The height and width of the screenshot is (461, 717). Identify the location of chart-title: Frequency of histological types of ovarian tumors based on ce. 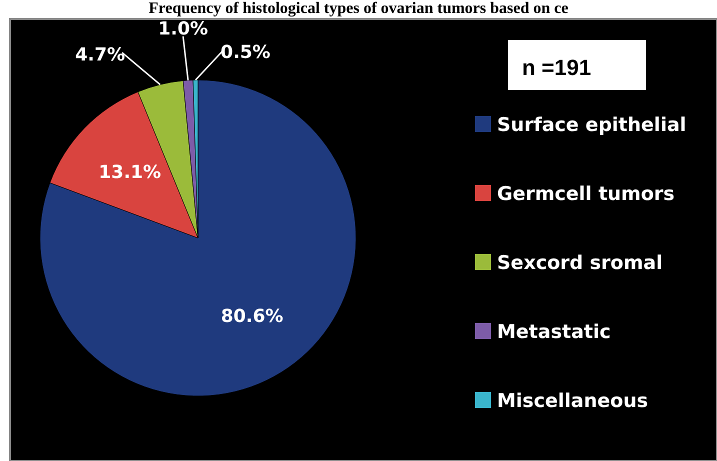
(358, 8).